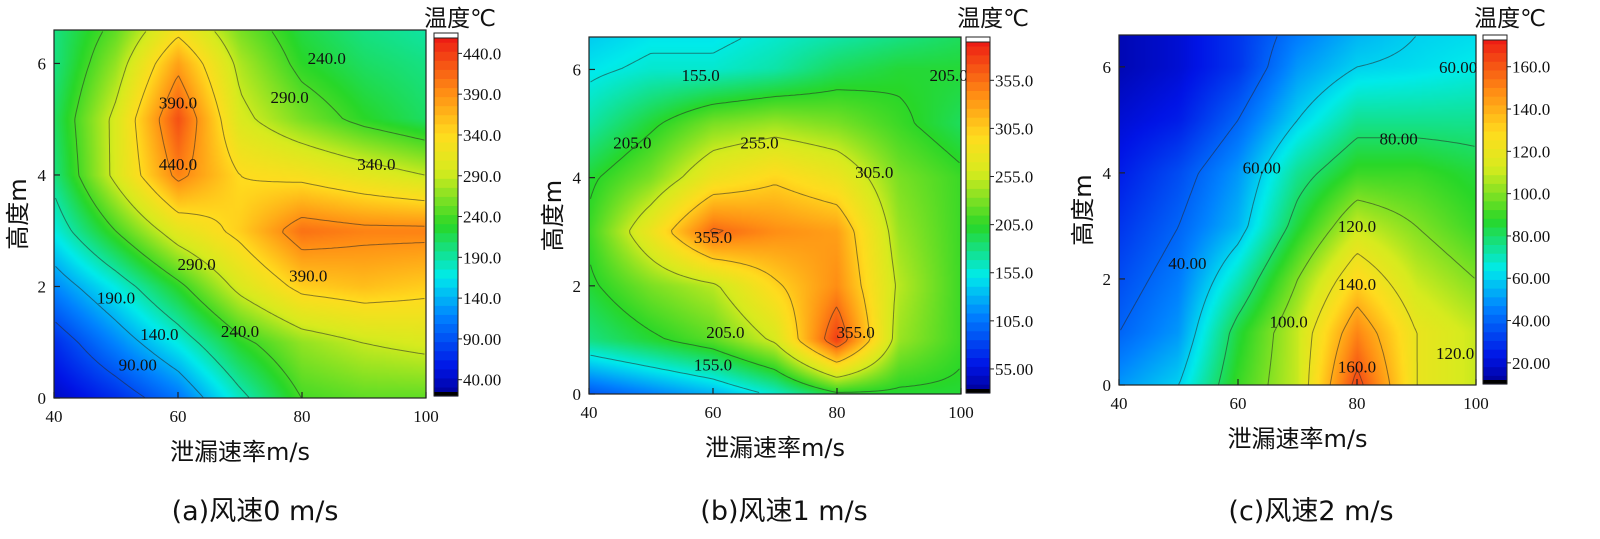  What do you see at coordinates (1531, 363) in the screenshot?
I see `colorbar-tick-label: 20.00` at bounding box center [1531, 363].